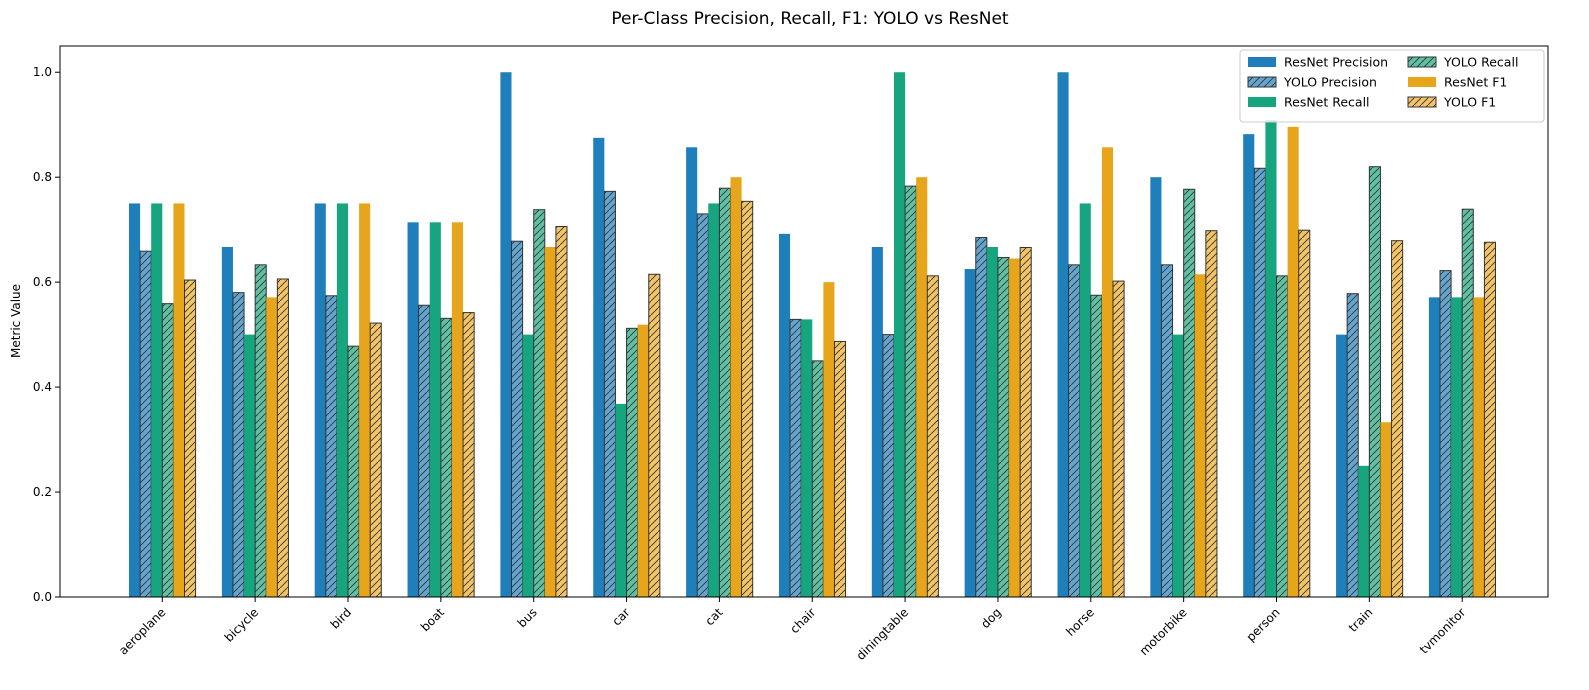 The width and height of the screenshot is (1589, 690). What do you see at coordinates (42, 282) in the screenshot?
I see `y-tick-label: 0.6` at bounding box center [42, 282].